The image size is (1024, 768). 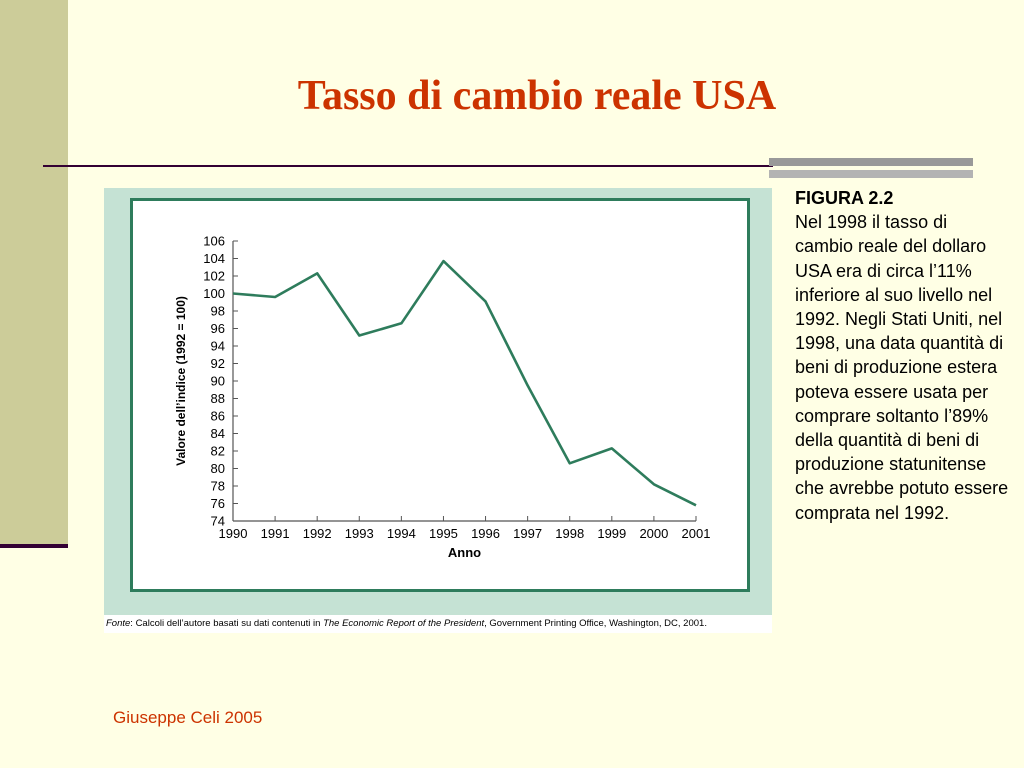 What do you see at coordinates (844, 198) in the screenshot?
I see `caption-label: FIGURA 2.2` at bounding box center [844, 198].